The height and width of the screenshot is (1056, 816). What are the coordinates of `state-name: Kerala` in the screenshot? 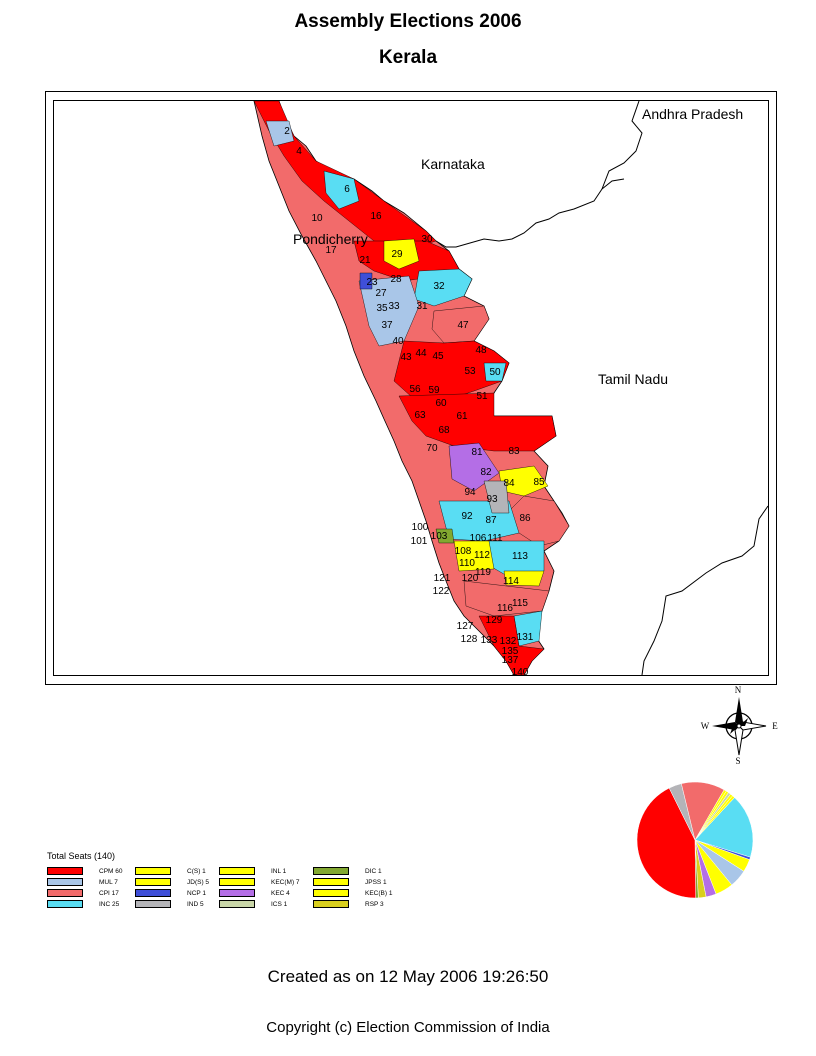 It's located at (408, 57).